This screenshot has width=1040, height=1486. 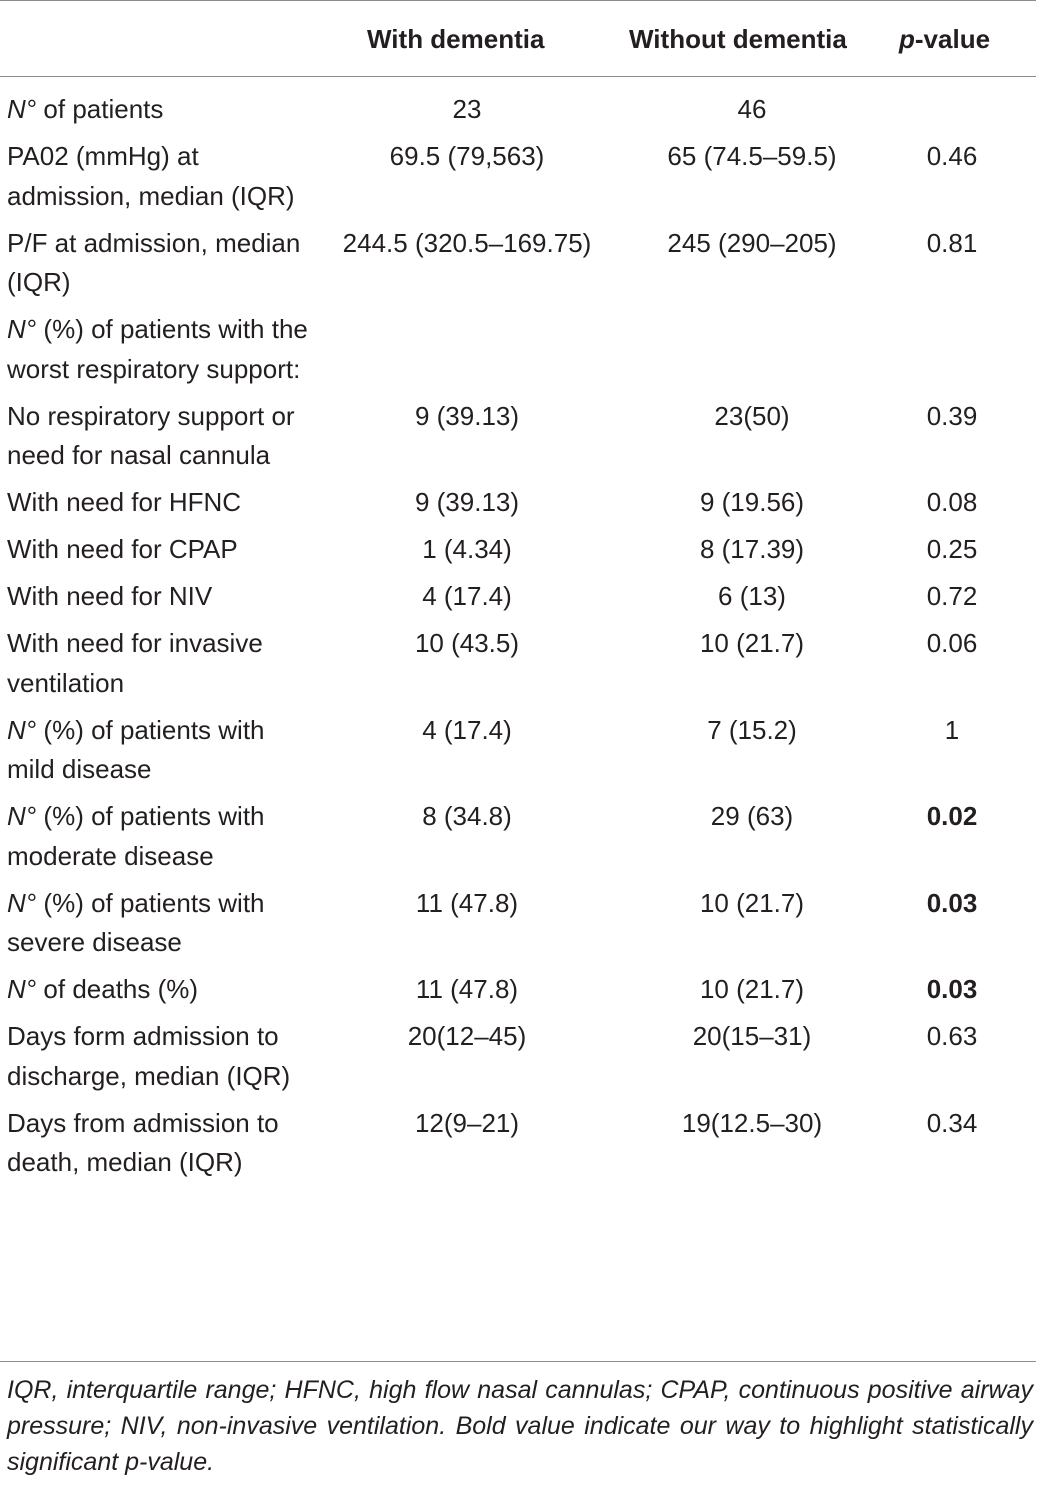 What do you see at coordinates (456, 39) in the screenshot?
I see `header-with-dementia: With dementia` at bounding box center [456, 39].